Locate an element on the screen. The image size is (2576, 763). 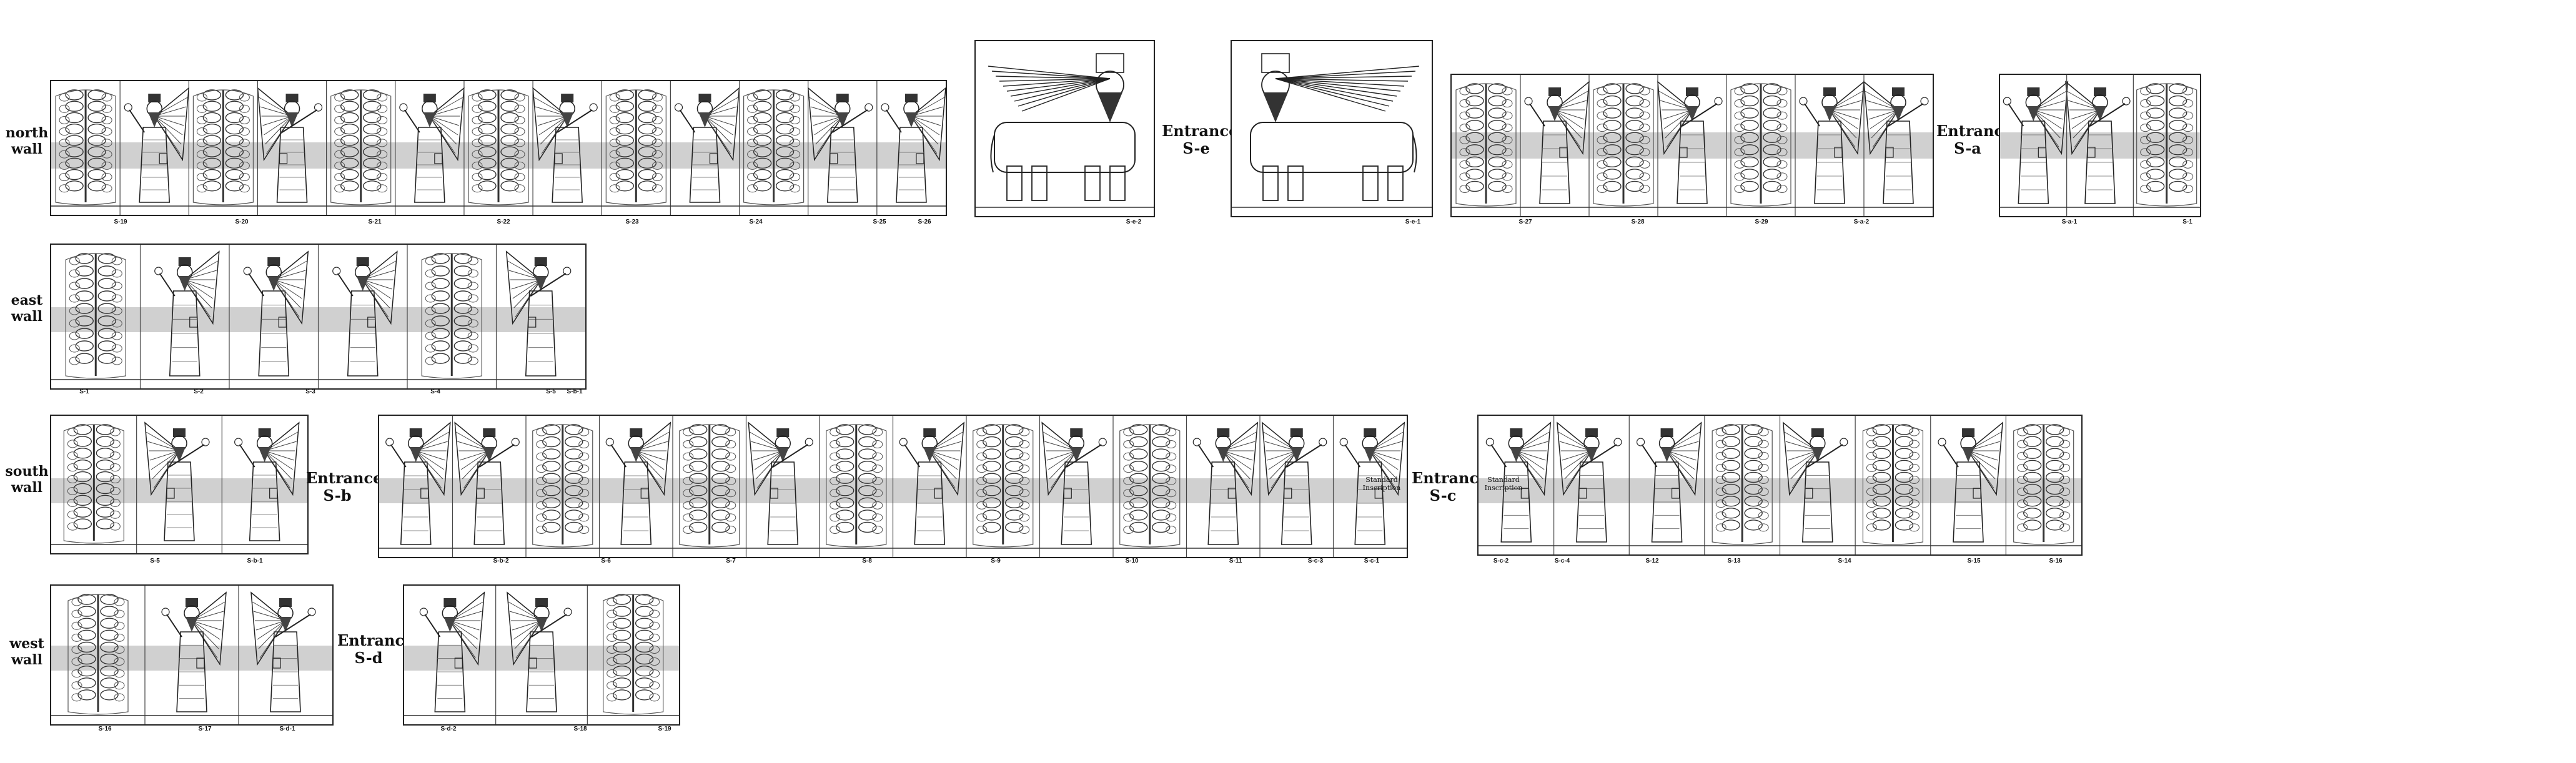
slab-label: S-17 is located at coordinates (205, 729).